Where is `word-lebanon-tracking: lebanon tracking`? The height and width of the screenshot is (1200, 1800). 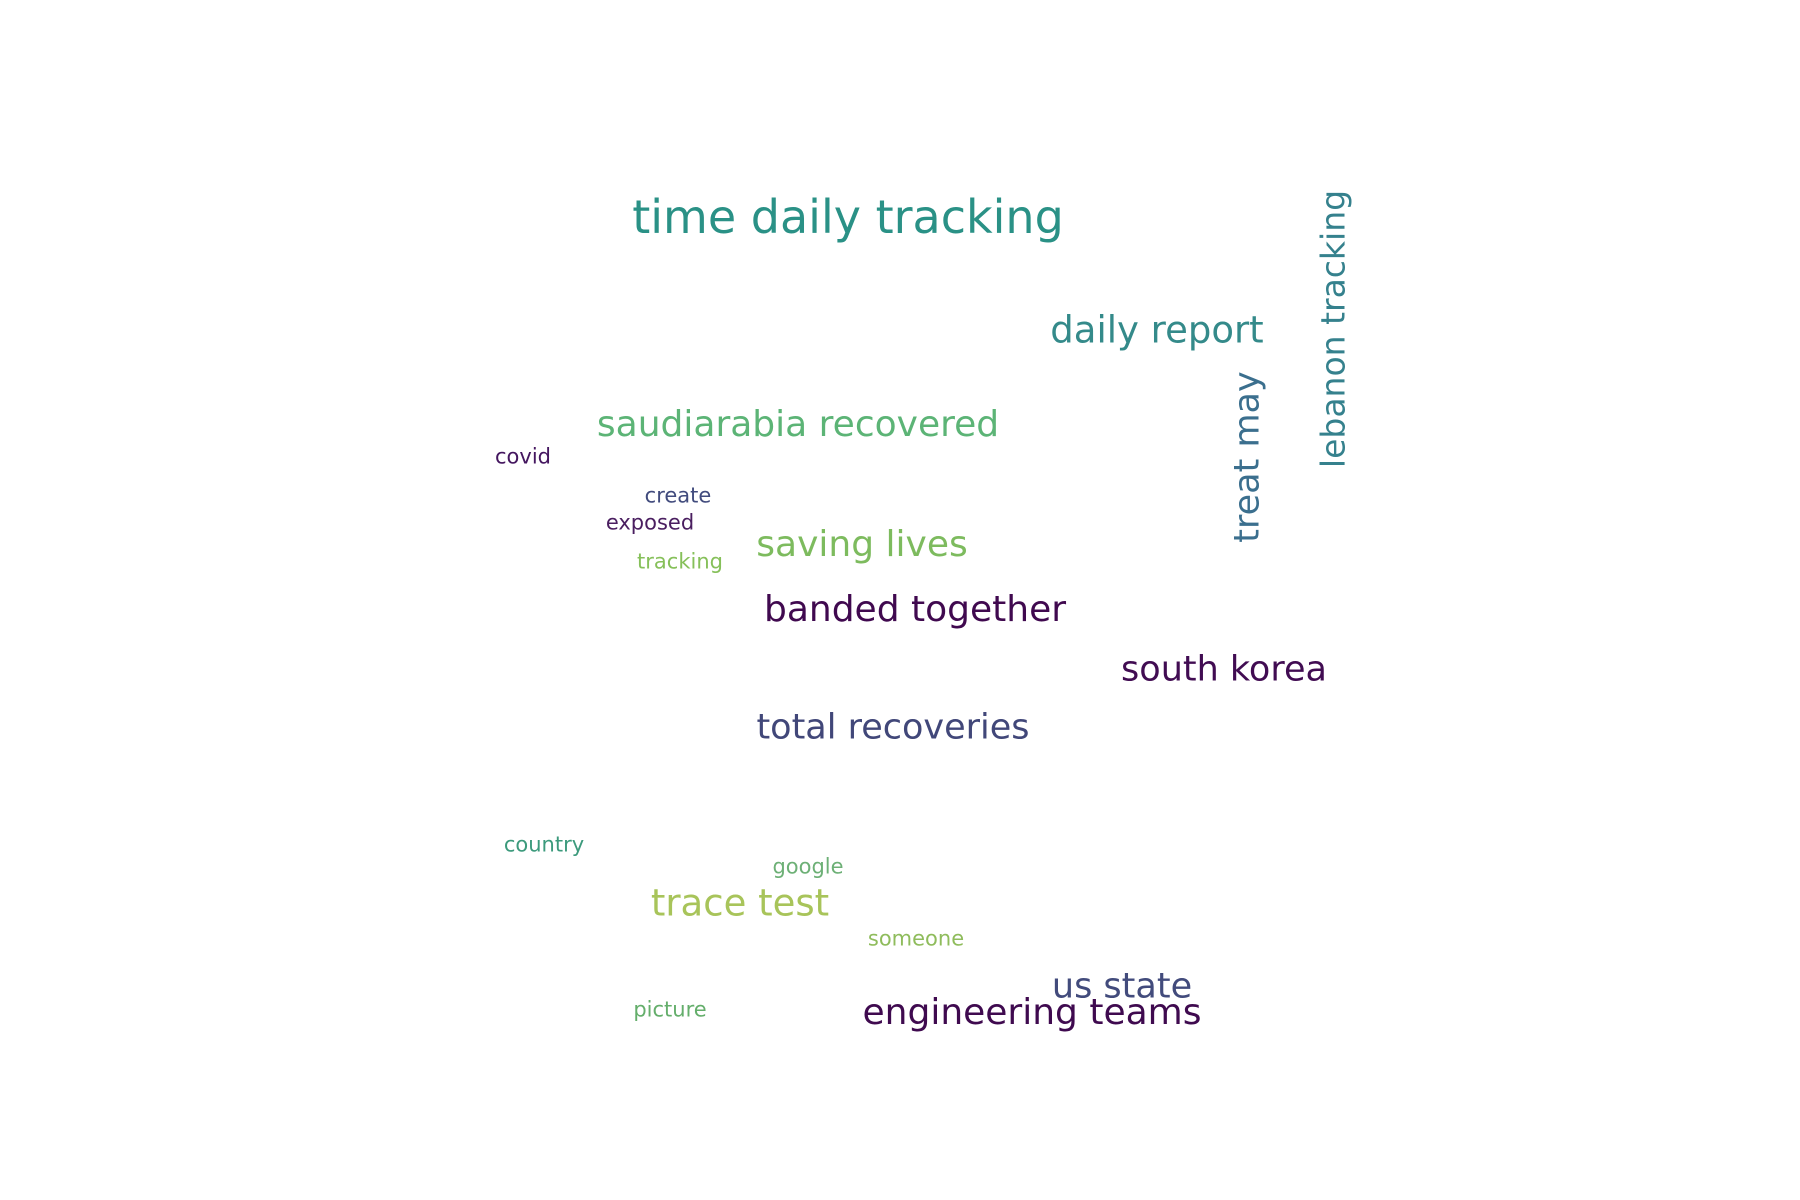
word-lebanon-tracking: lebanon tracking is located at coordinates (1333, 329).